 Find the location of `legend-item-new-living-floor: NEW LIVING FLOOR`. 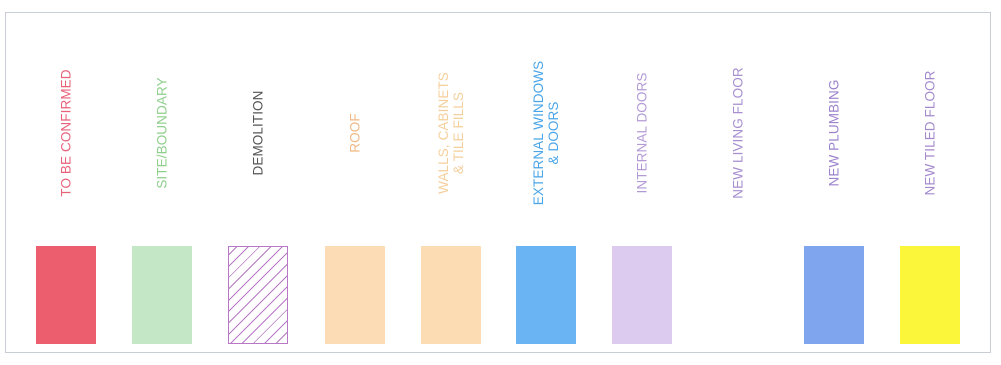

legend-item-new-living-floor: NEW LIVING FLOOR is located at coordinates (738, 183).